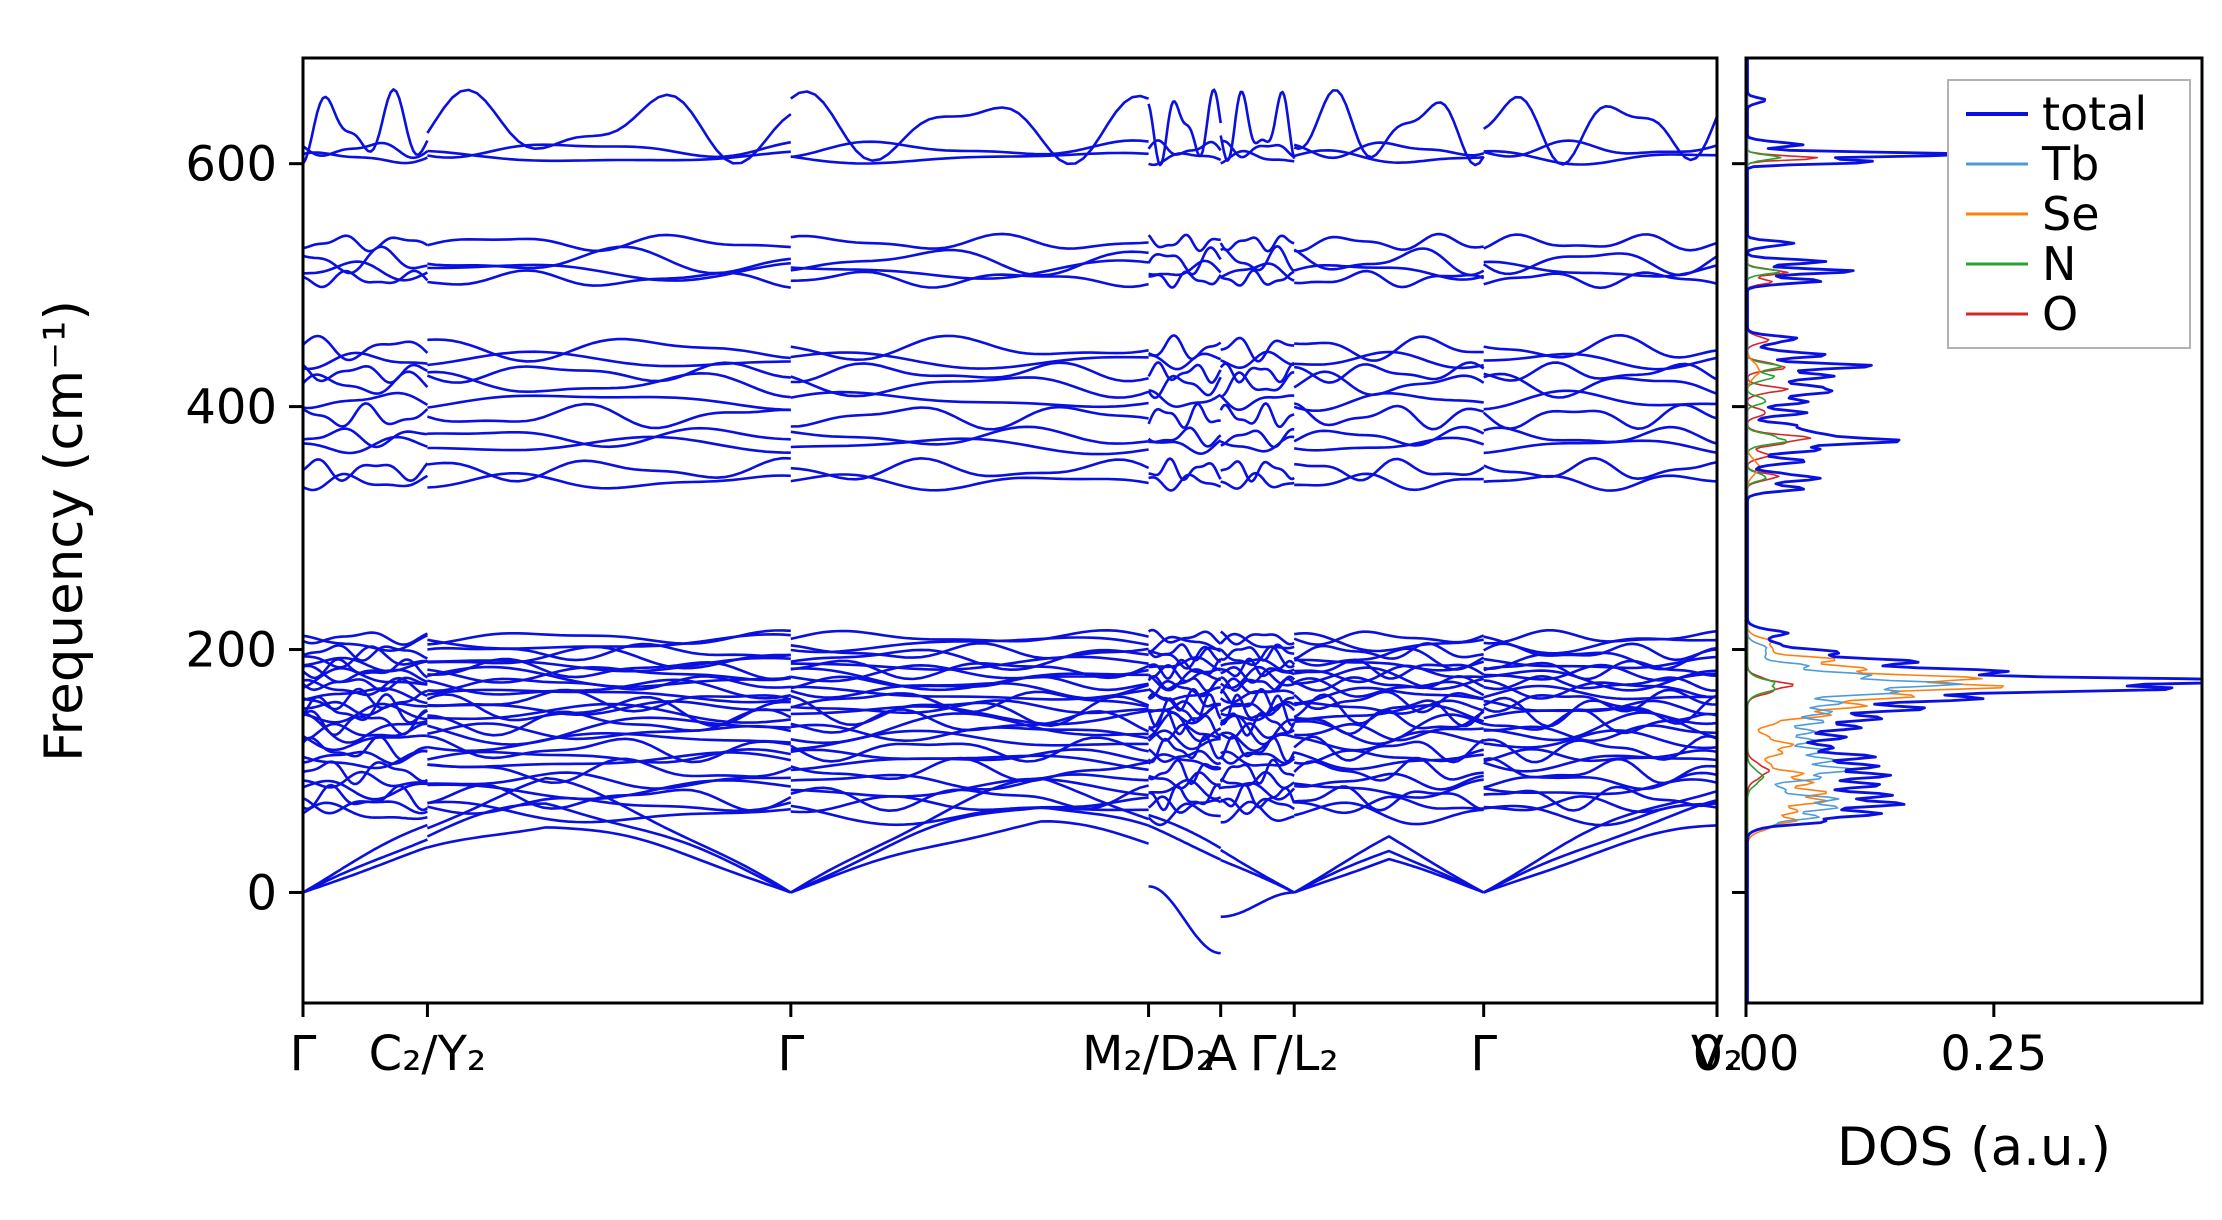  What do you see at coordinates (231, 408) in the screenshot?
I see `y-tick-label: 400` at bounding box center [231, 408].